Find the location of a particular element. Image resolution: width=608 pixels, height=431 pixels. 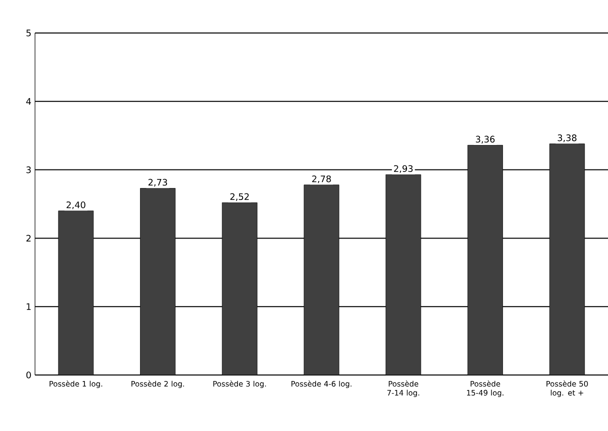

data-label: 3,36 is located at coordinates (485, 140).